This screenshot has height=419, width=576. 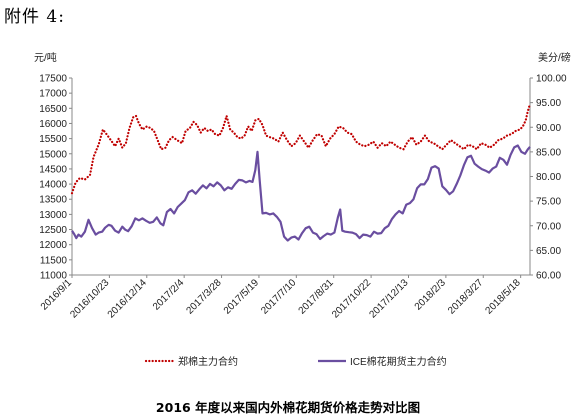 I want to click on y-left-tick-label: 16000, so click(x=53, y=124).